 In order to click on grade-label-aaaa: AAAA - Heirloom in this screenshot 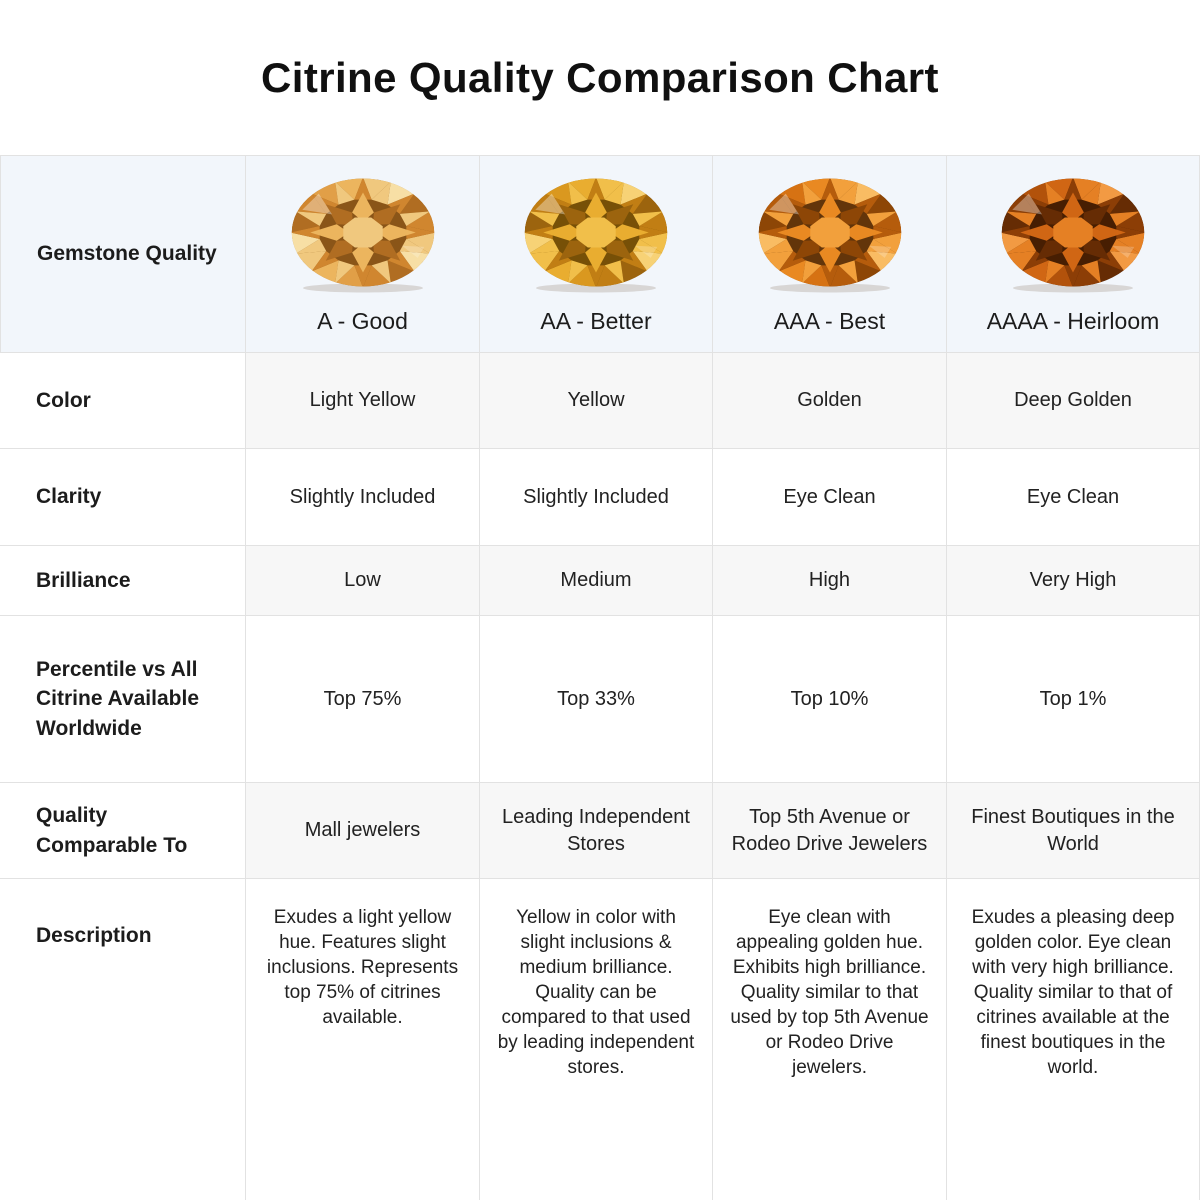, I will do `click(1073, 321)`.